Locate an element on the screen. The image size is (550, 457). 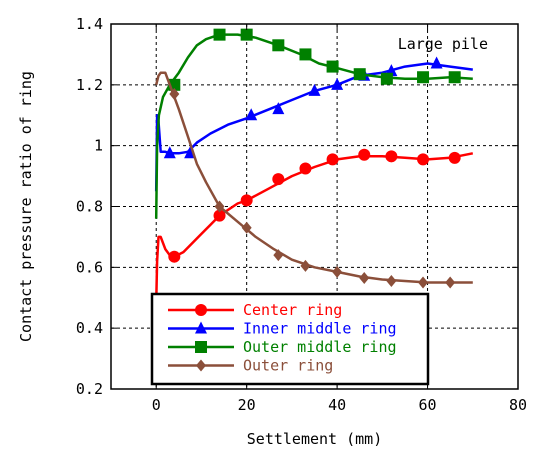
y-tick-labels: 0.2 0.4 0.6 0.8 1 1.2 1.4 is located at coordinates (89, 206).